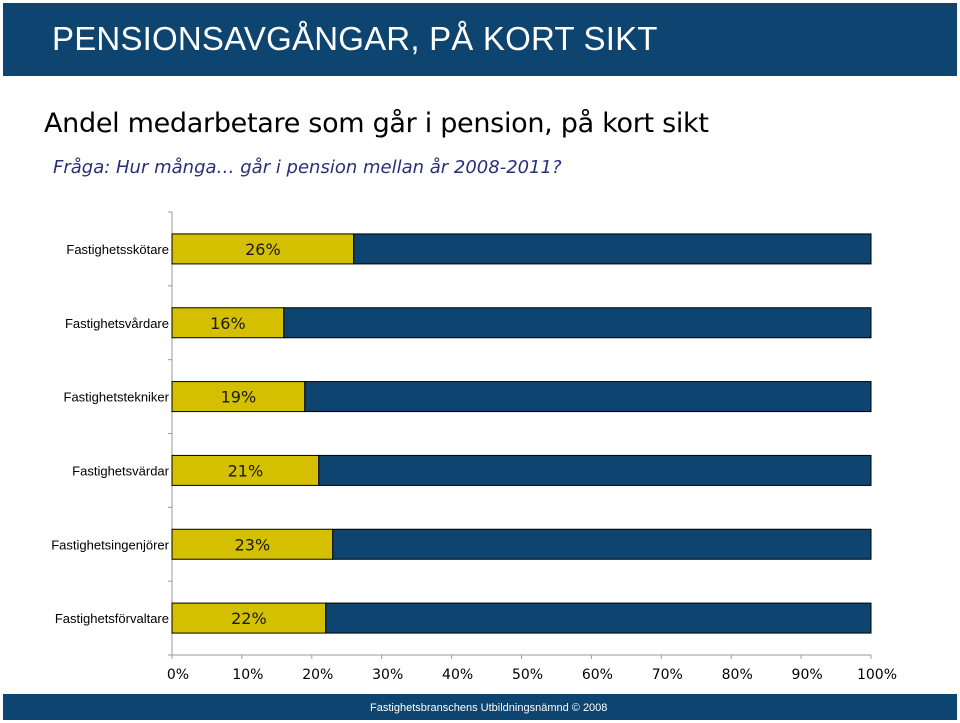 The height and width of the screenshot is (723, 960). I want to click on x-tick-label: 90%, so click(807, 675).